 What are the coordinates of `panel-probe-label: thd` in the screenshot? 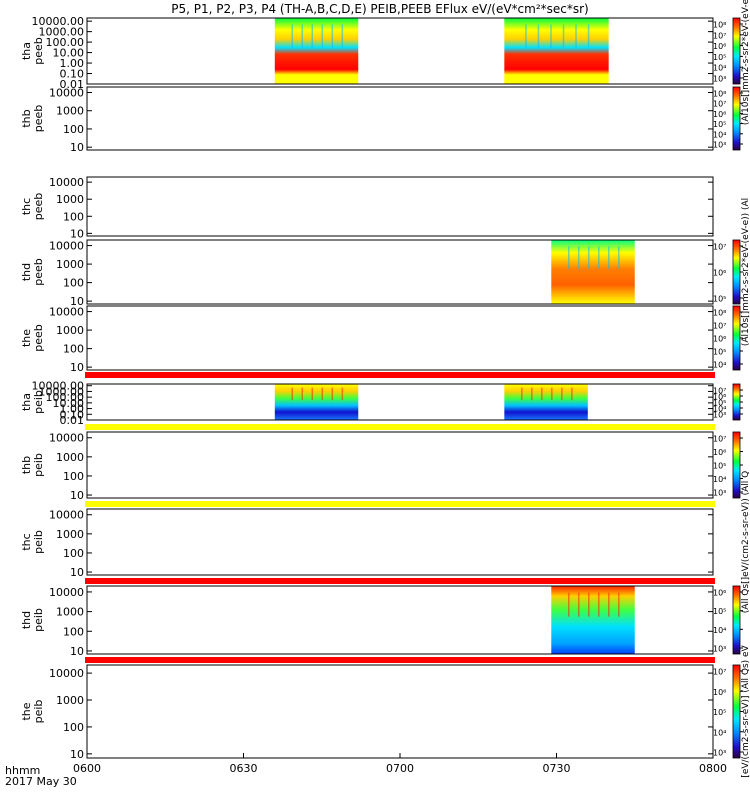 It's located at (26, 620).